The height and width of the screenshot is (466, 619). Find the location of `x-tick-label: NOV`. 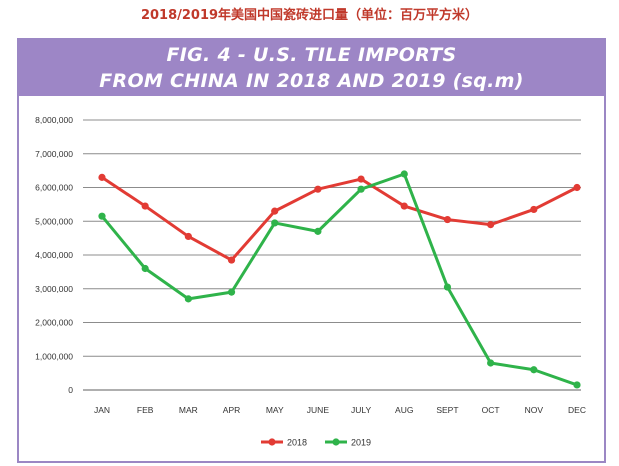

x-tick-label: NOV is located at coordinates (534, 410).